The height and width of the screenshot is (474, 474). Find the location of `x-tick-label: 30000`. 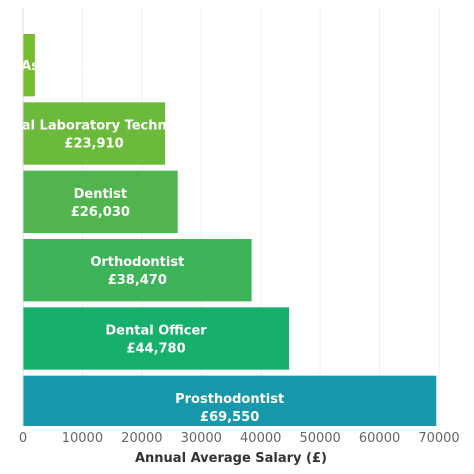

x-tick-label: 30000 is located at coordinates (201, 438).